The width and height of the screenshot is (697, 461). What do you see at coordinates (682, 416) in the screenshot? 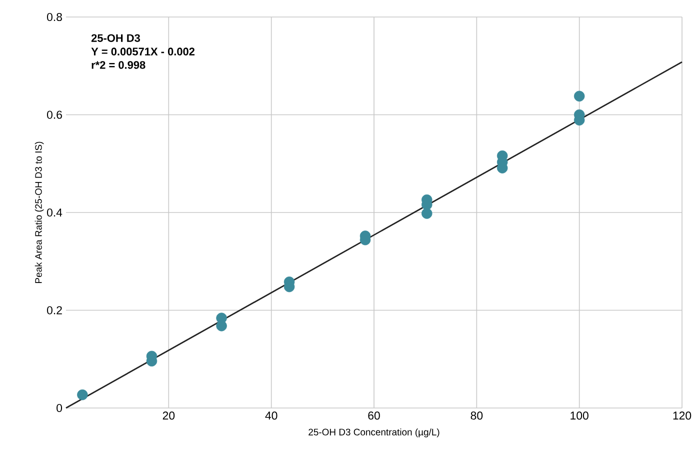
I see `x-tick-label: 120` at bounding box center [682, 416].